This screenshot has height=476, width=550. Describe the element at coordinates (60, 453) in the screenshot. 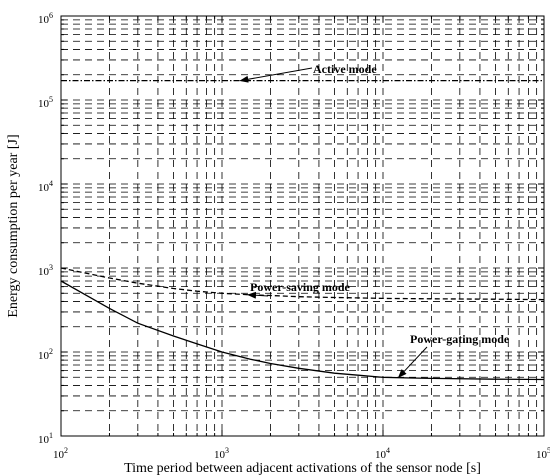

I see `x-tick-label: 10²` at that location.